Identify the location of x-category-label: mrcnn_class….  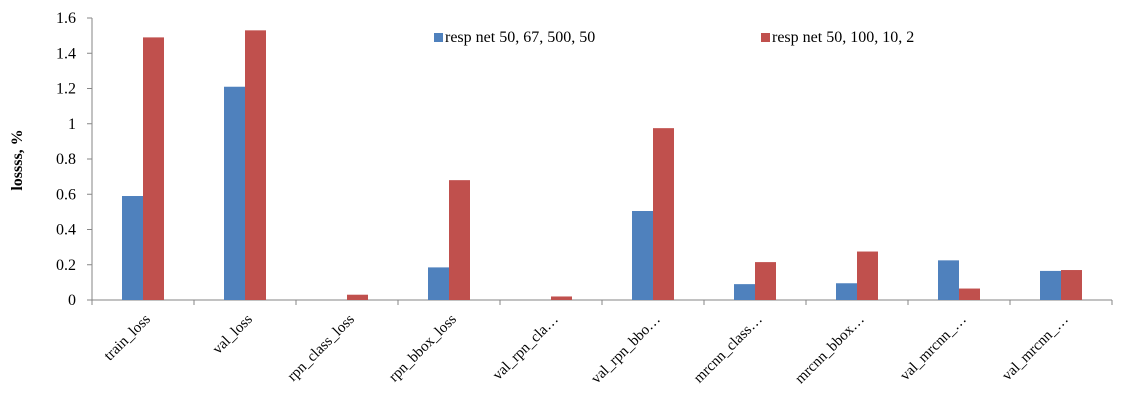
(728, 349).